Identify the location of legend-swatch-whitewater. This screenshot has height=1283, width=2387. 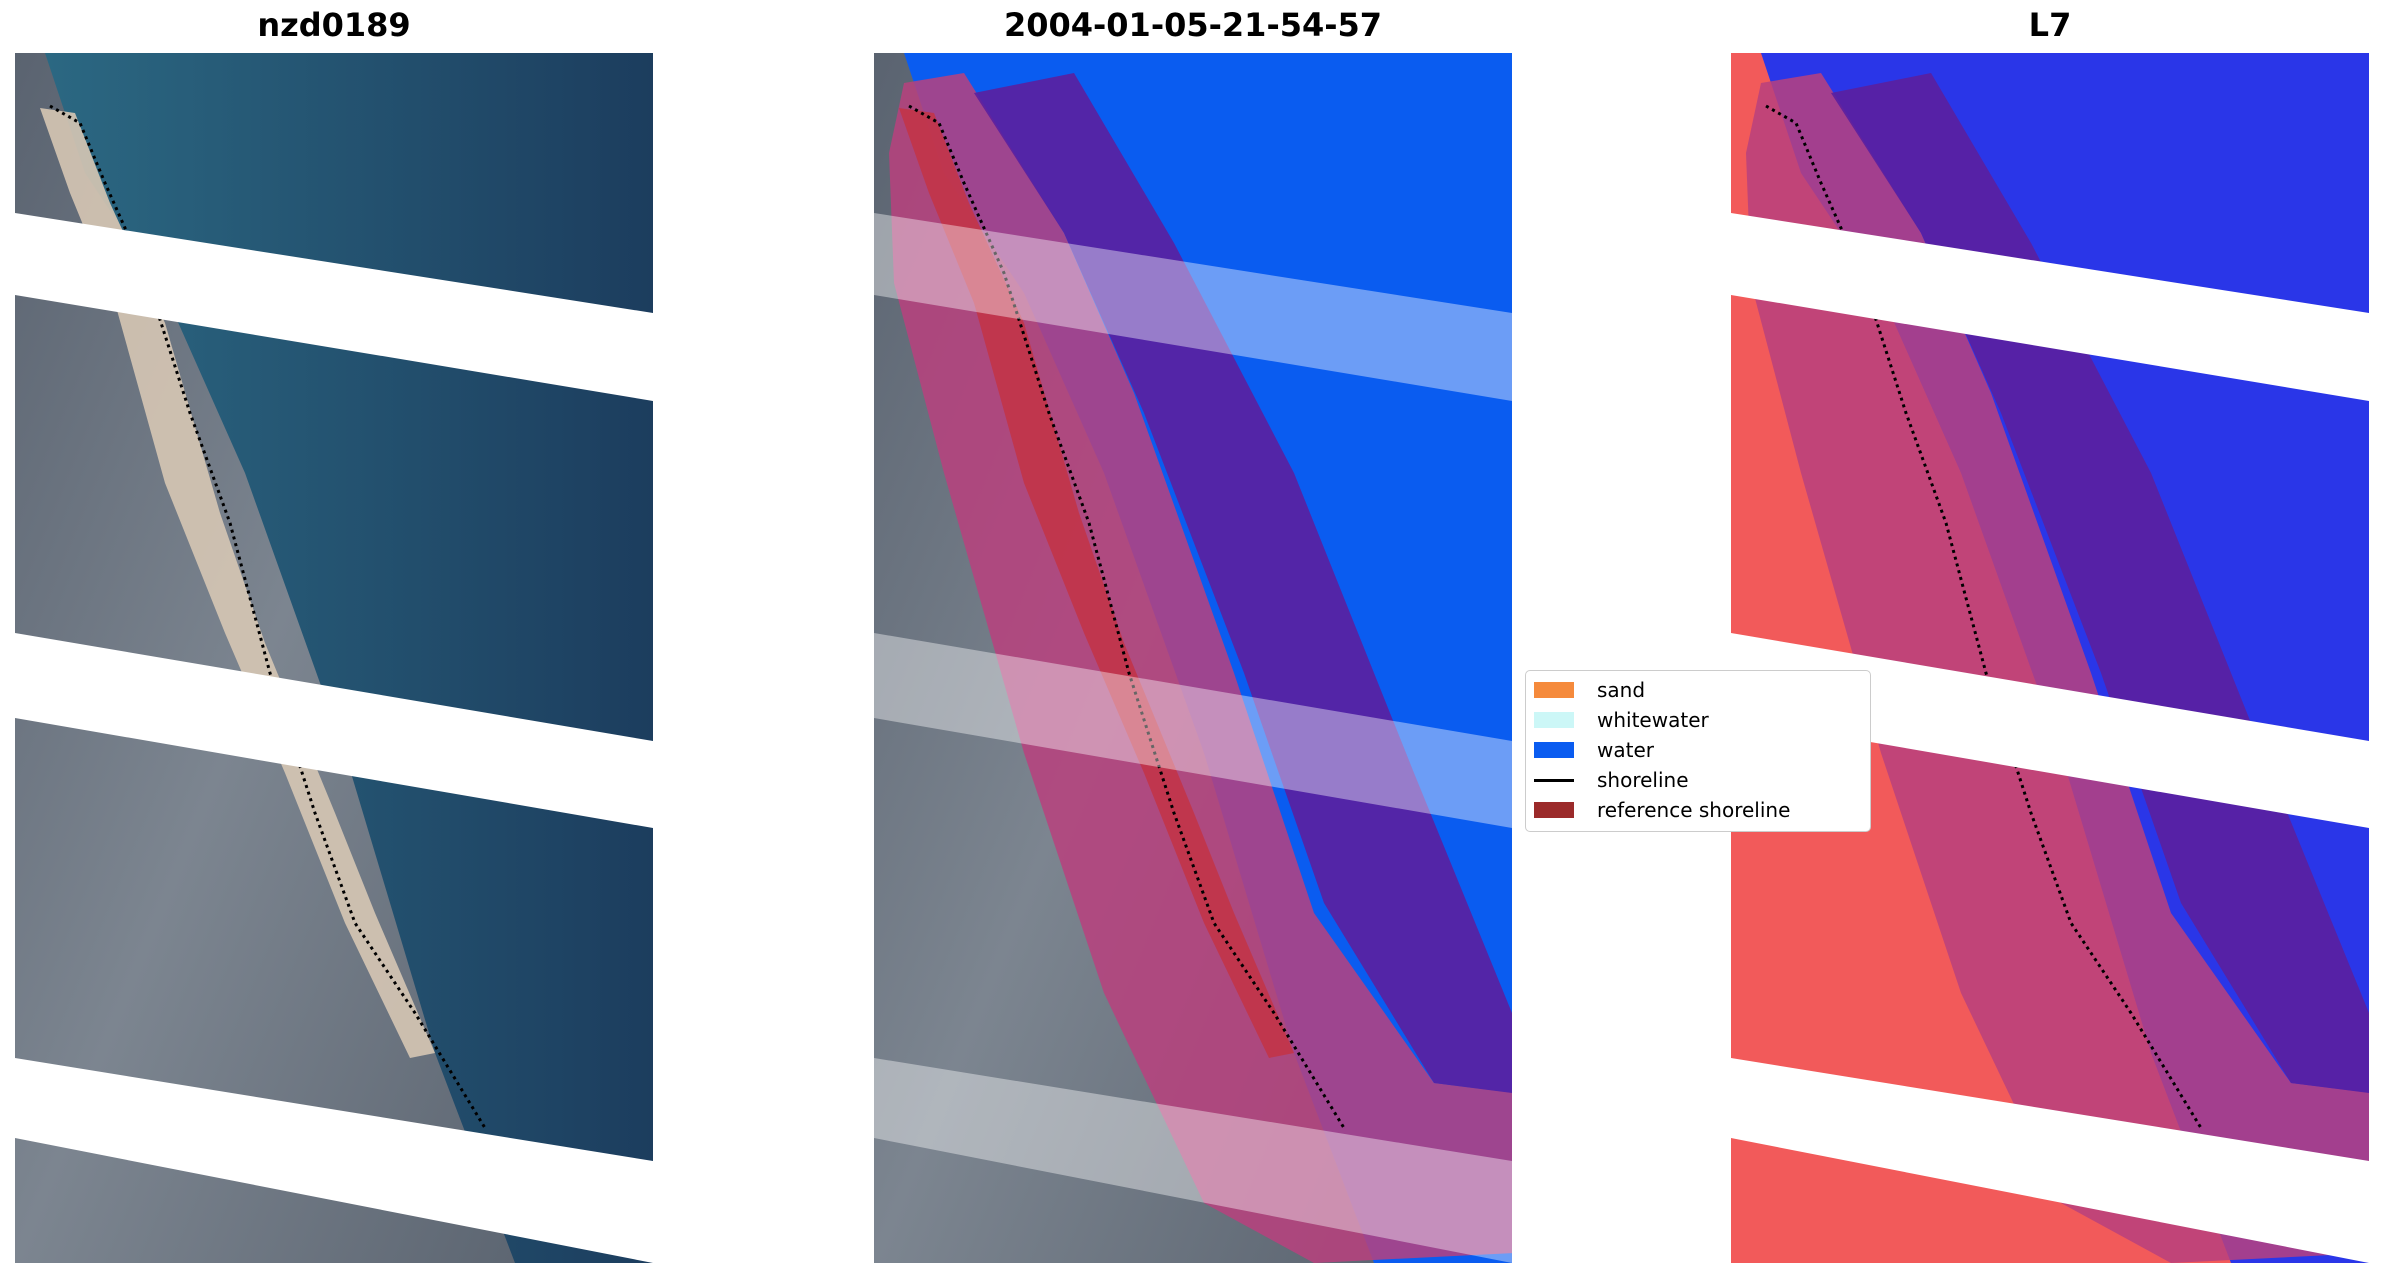
(1554, 720).